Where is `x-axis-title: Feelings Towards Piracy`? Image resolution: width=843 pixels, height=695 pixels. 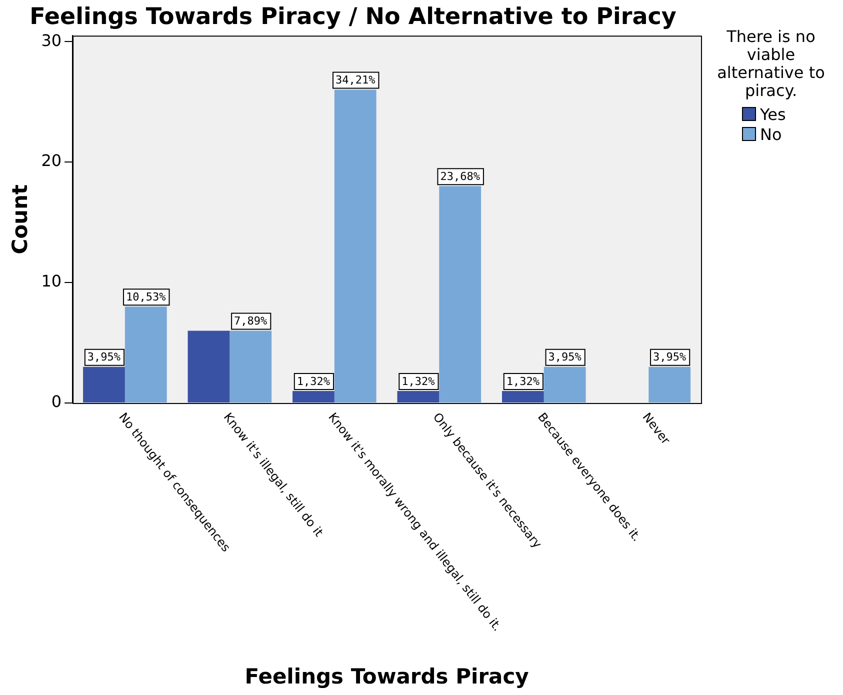 x-axis-title: Feelings Towards Piracy is located at coordinates (387, 676).